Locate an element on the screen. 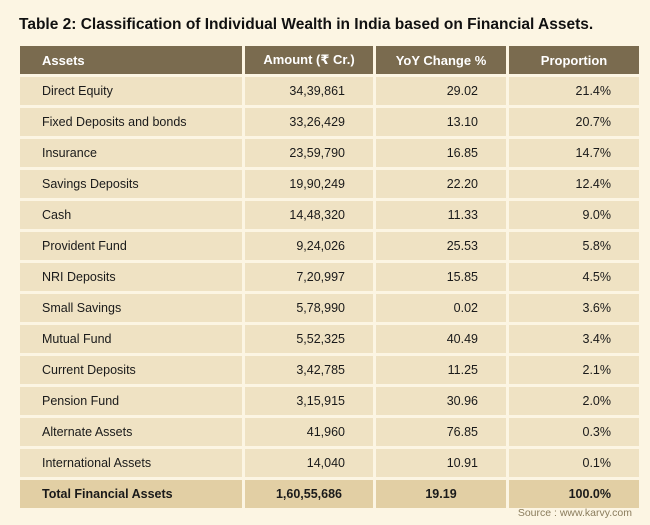 This screenshot has width=650, height=525. yoy-change-value: 15.85 is located at coordinates (441, 277).